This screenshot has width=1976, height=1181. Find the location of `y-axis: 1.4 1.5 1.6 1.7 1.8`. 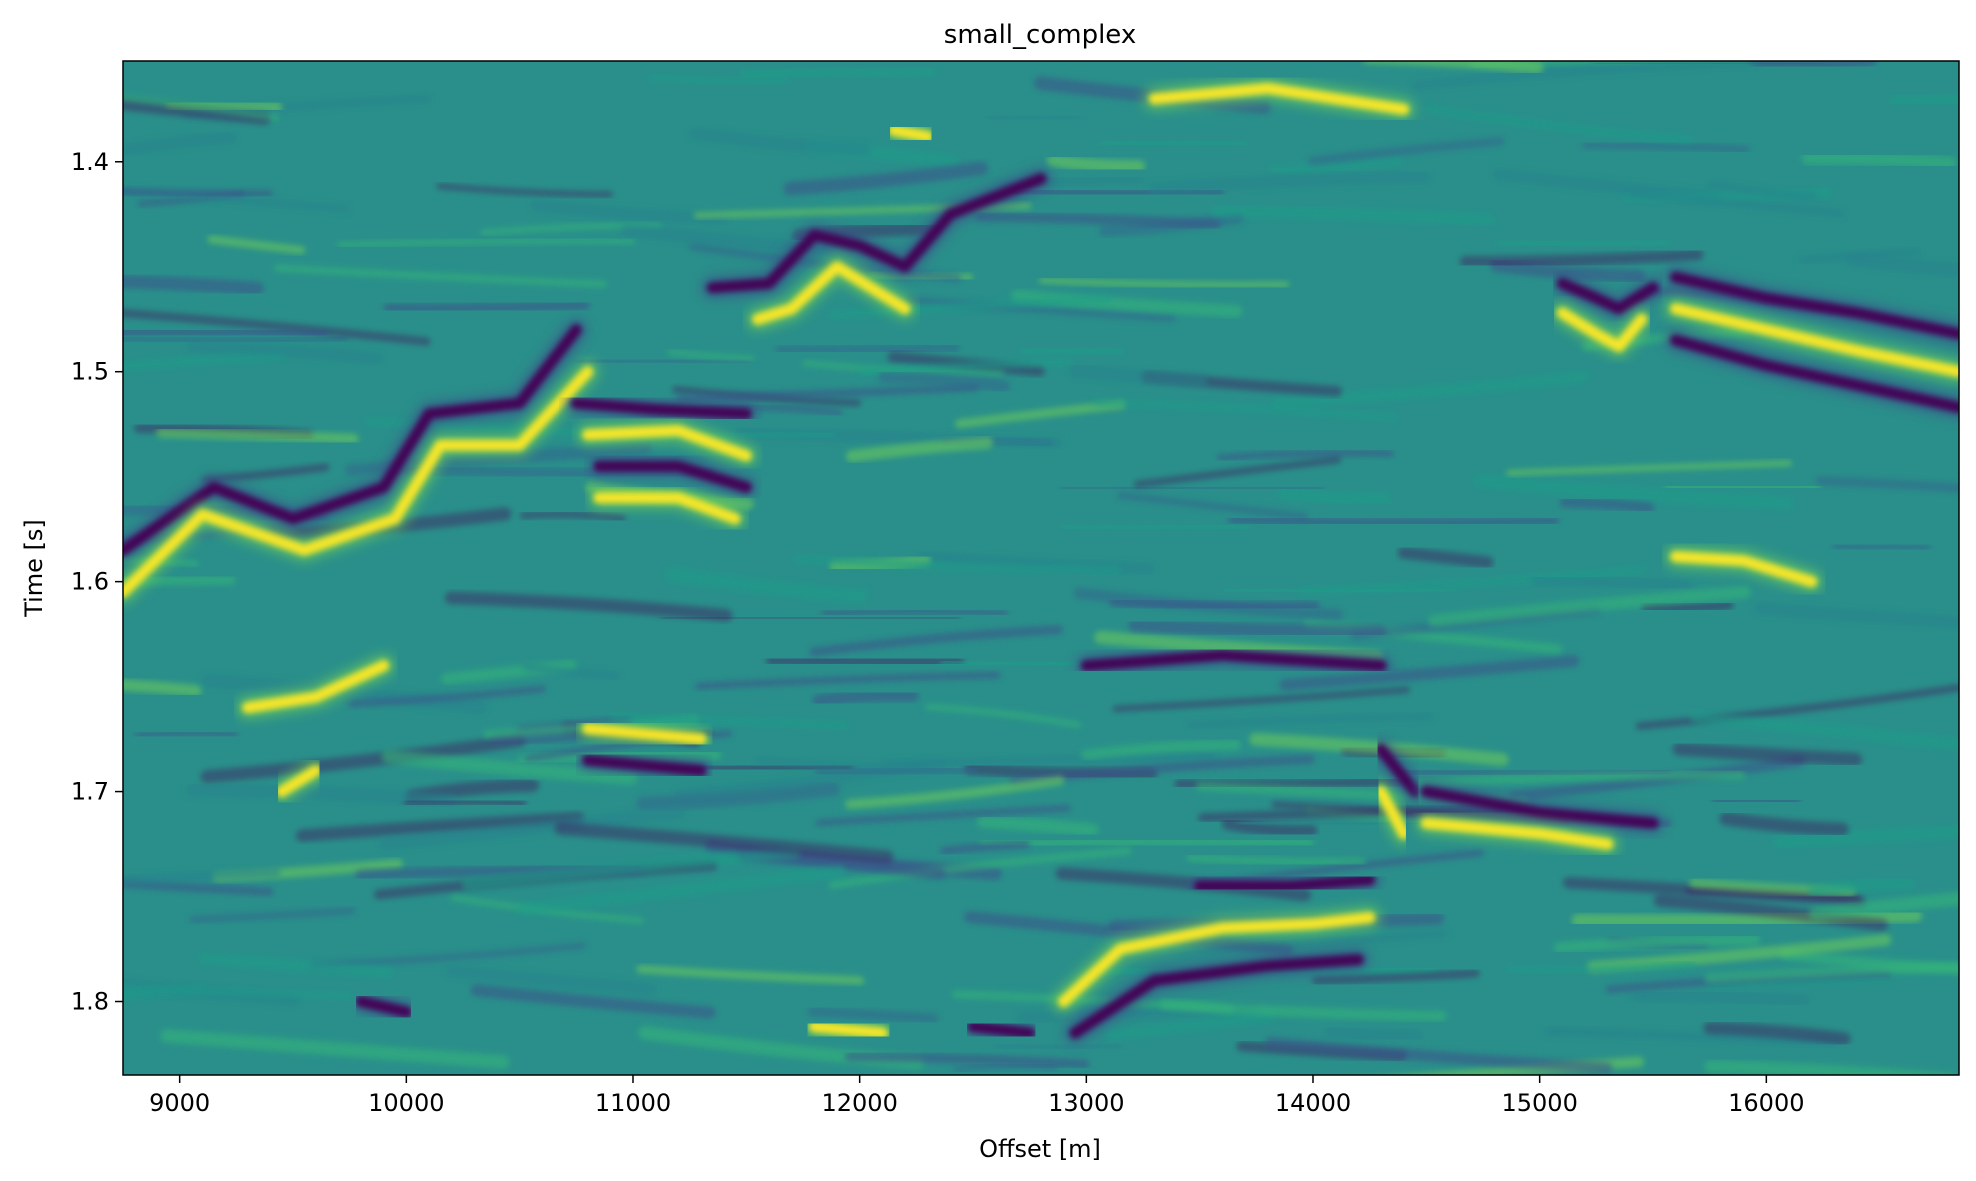

y-axis: 1.4 1.5 1.6 1.7 1.8 is located at coordinates (97, 582).